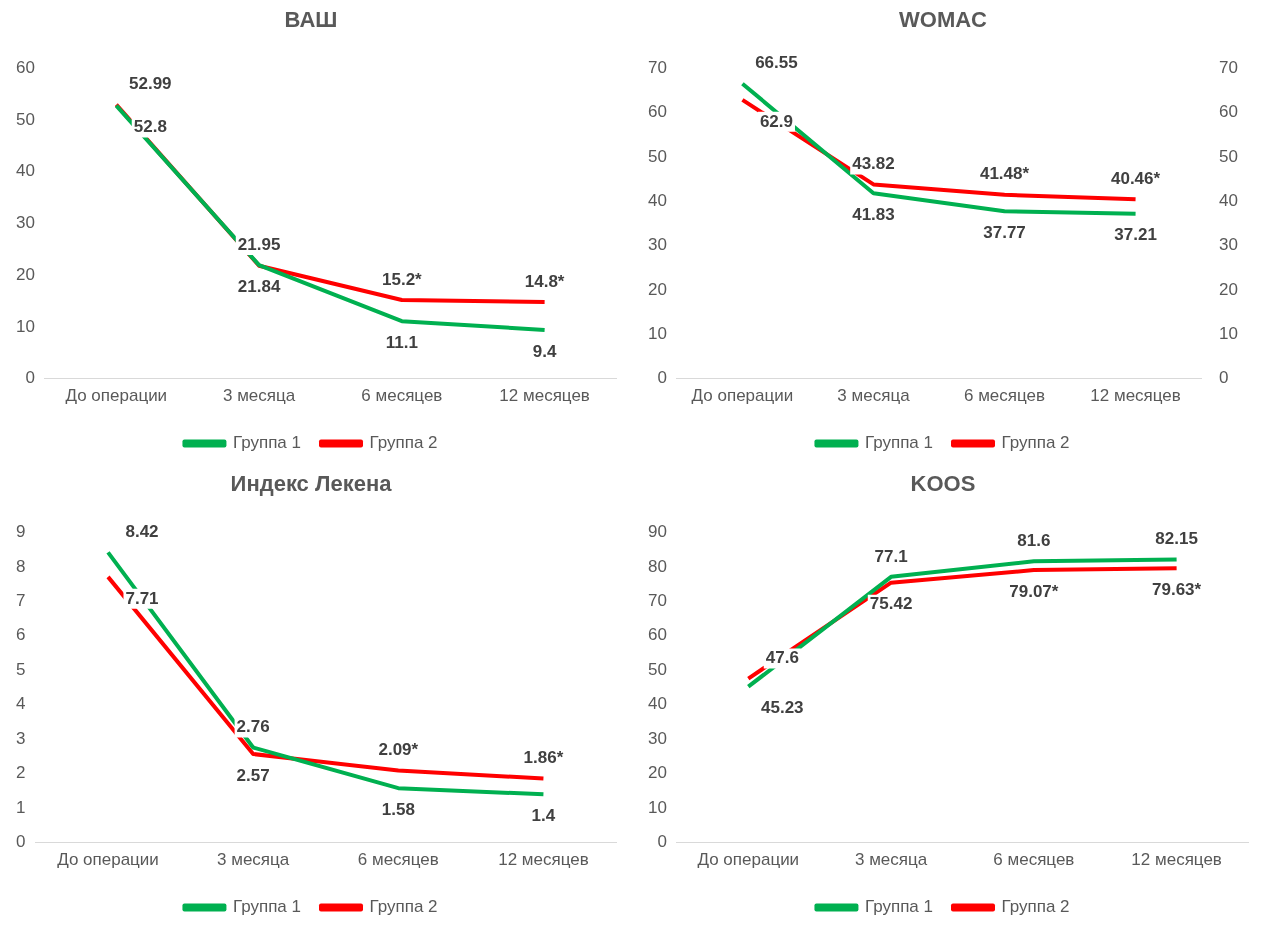 This screenshot has height=929, width=1264. I want to click on y-tick-label: 4, so click(20, 704).